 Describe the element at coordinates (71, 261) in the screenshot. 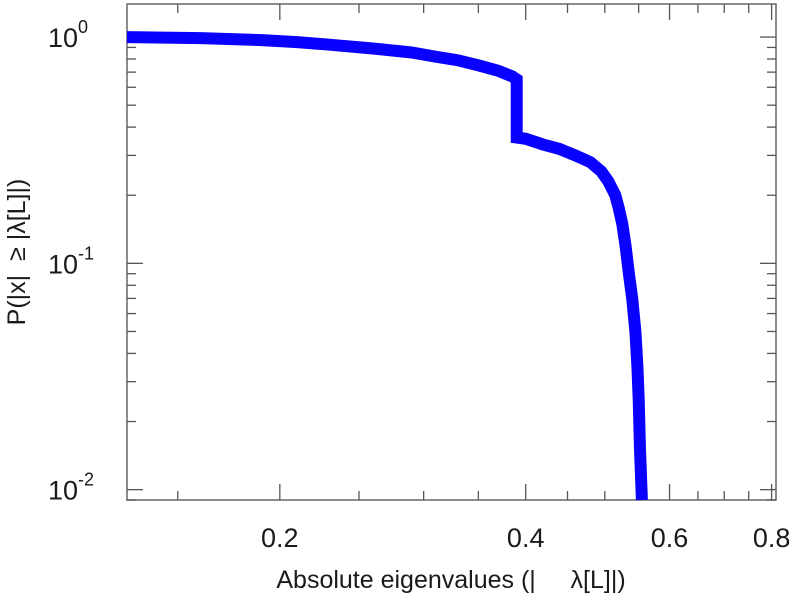

I see `y-tick-label: 10⁻¹` at that location.